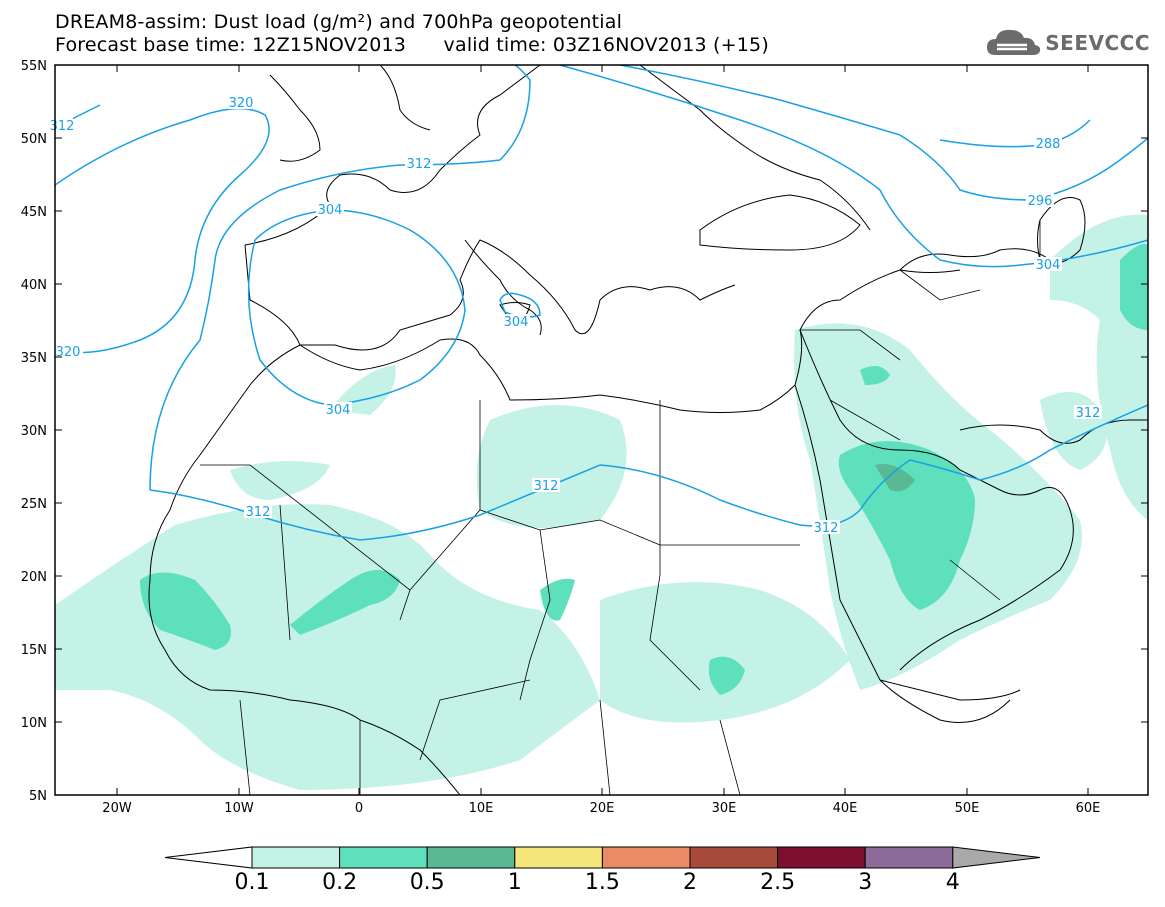 The height and width of the screenshot is (907, 1165). What do you see at coordinates (34, 358) in the screenshot?
I see `lat-label: 35N` at bounding box center [34, 358].